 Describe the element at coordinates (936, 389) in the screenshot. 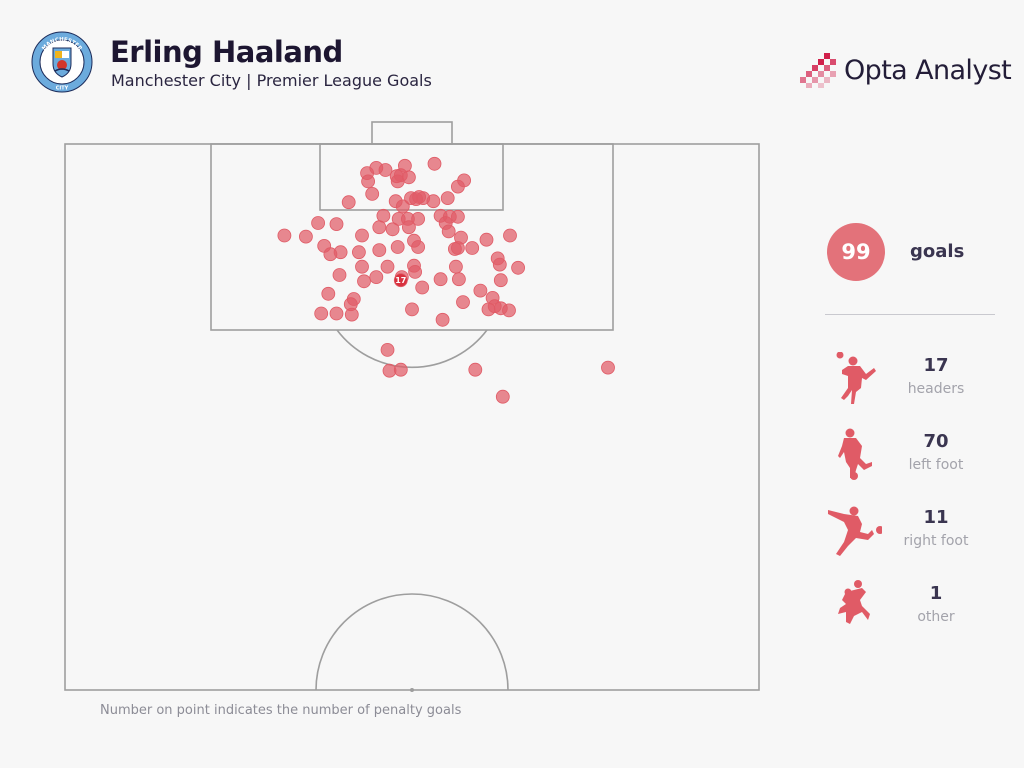

I see `headers-label: headers` at that location.